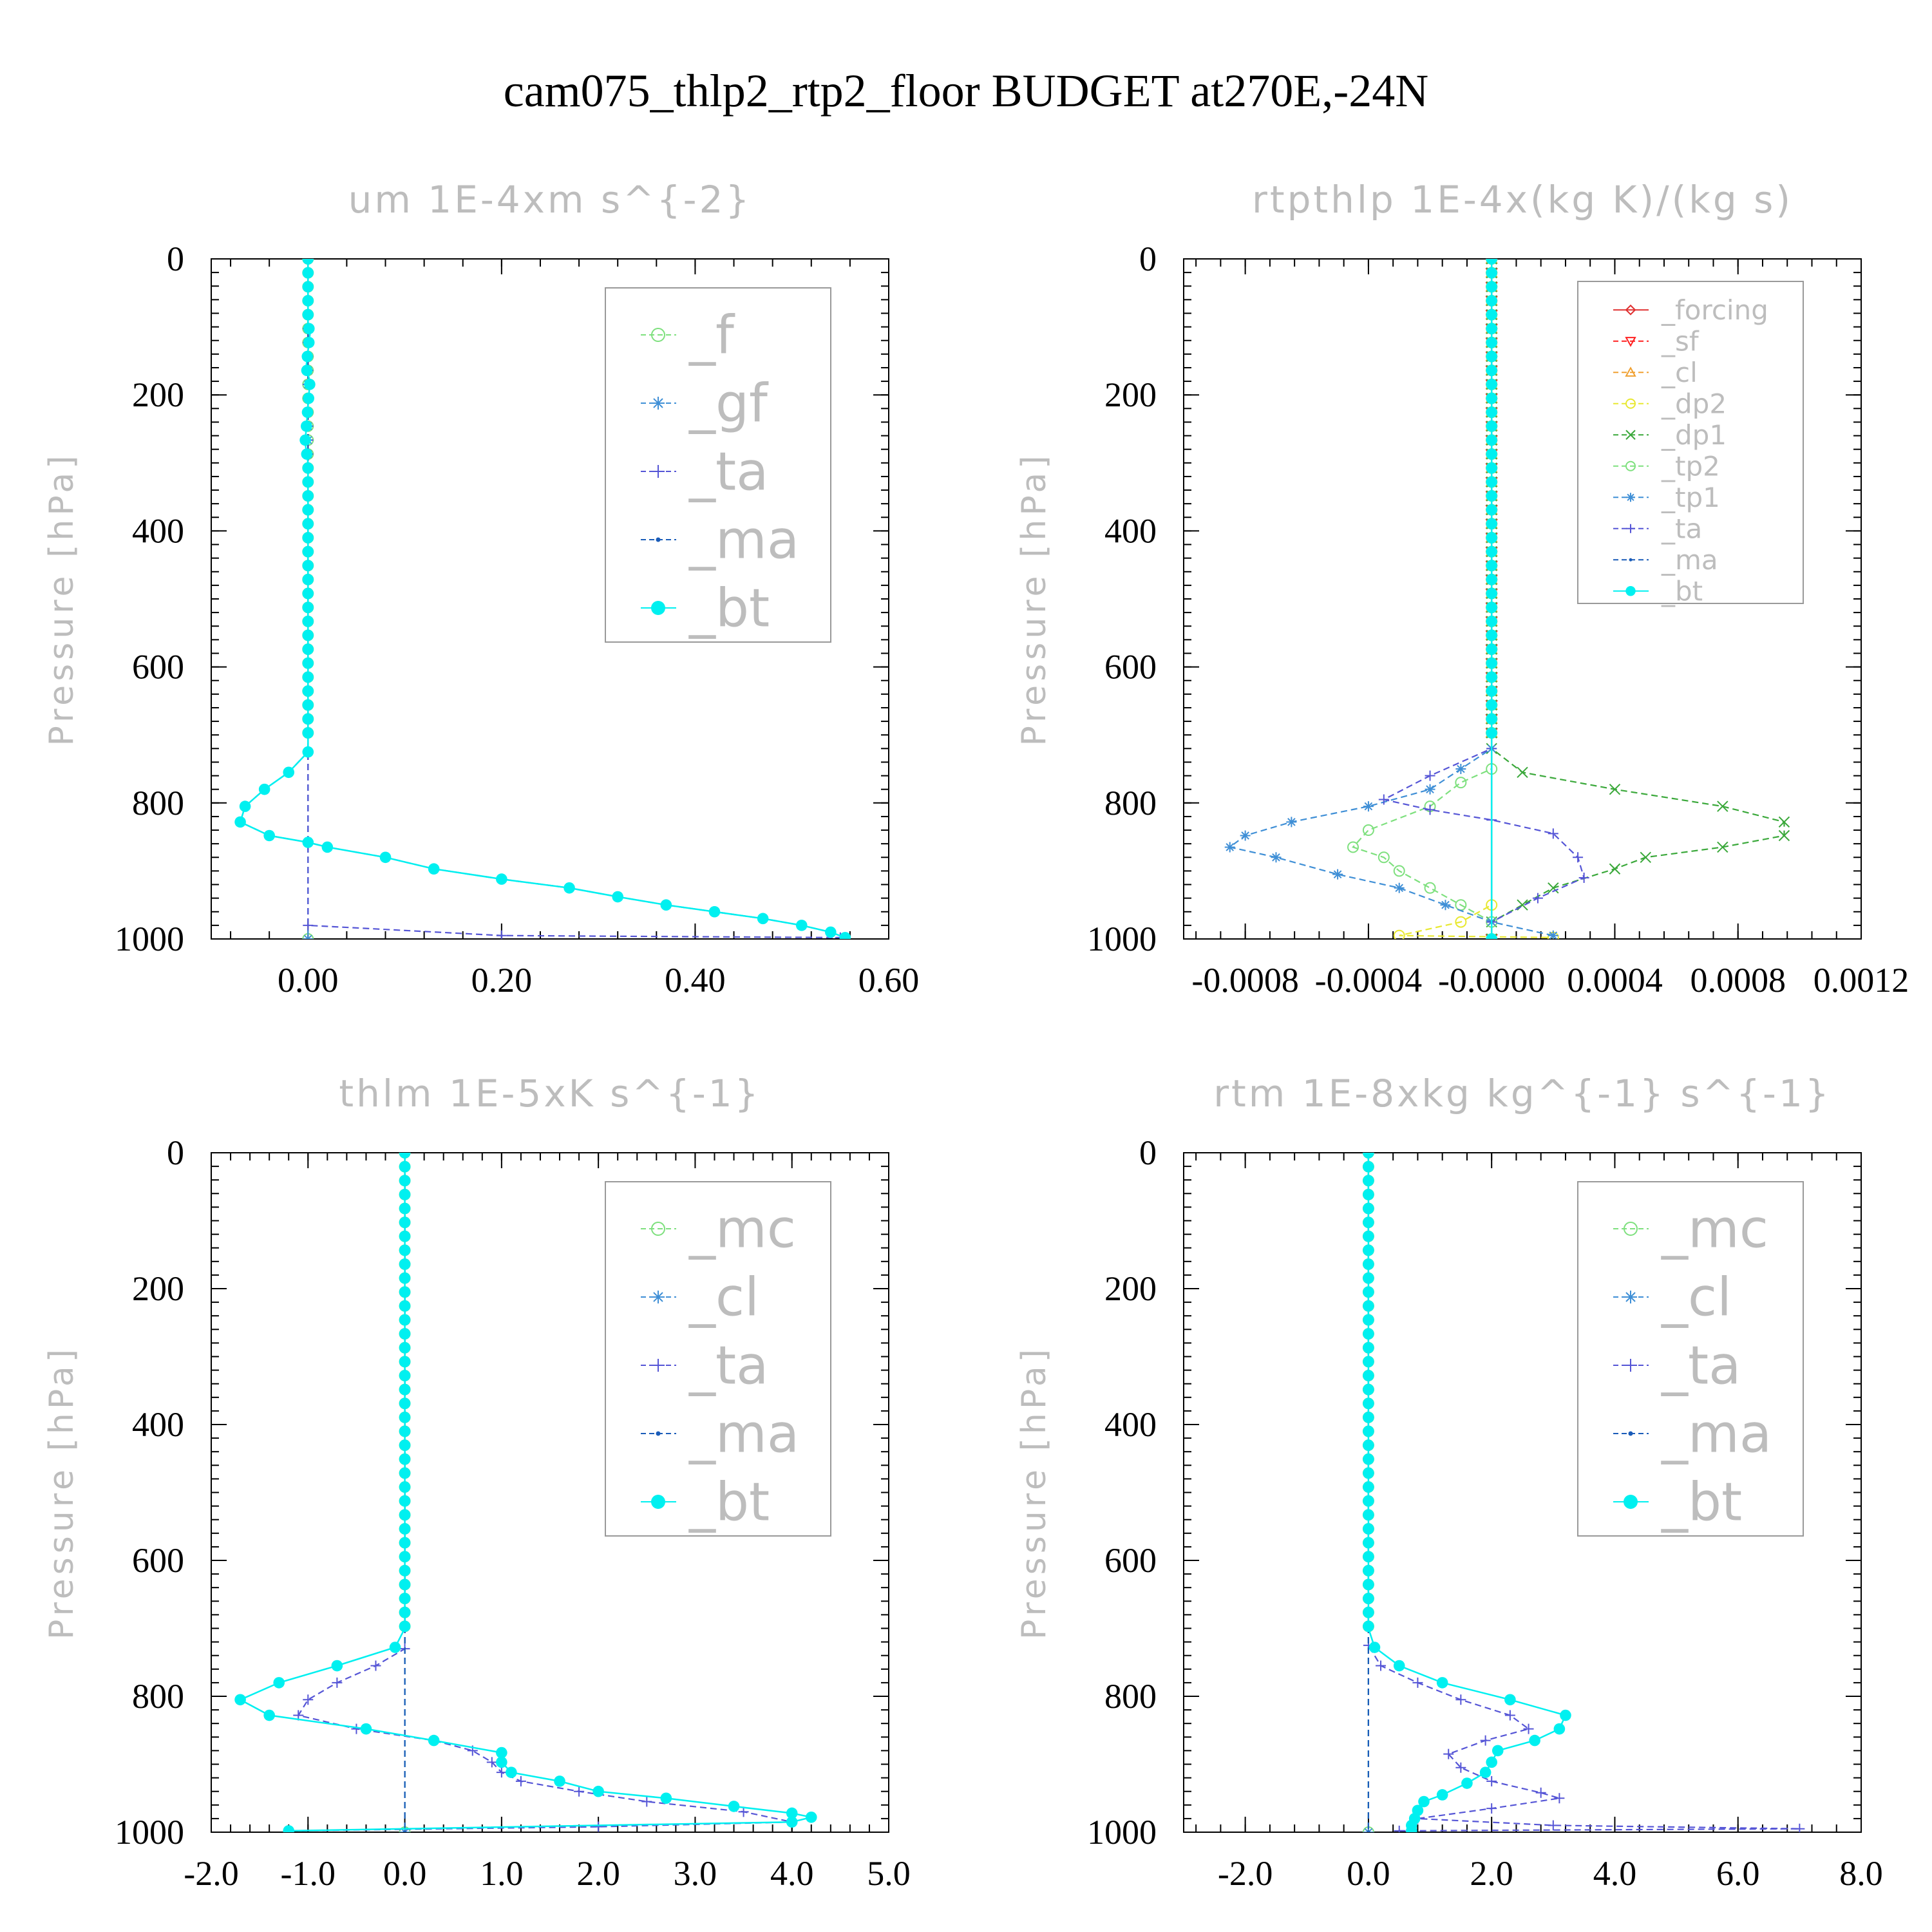 The width and height of the screenshot is (1932, 1932). What do you see at coordinates (889, 980) in the screenshot?
I see `x-tick-label: 0.60` at bounding box center [889, 980].